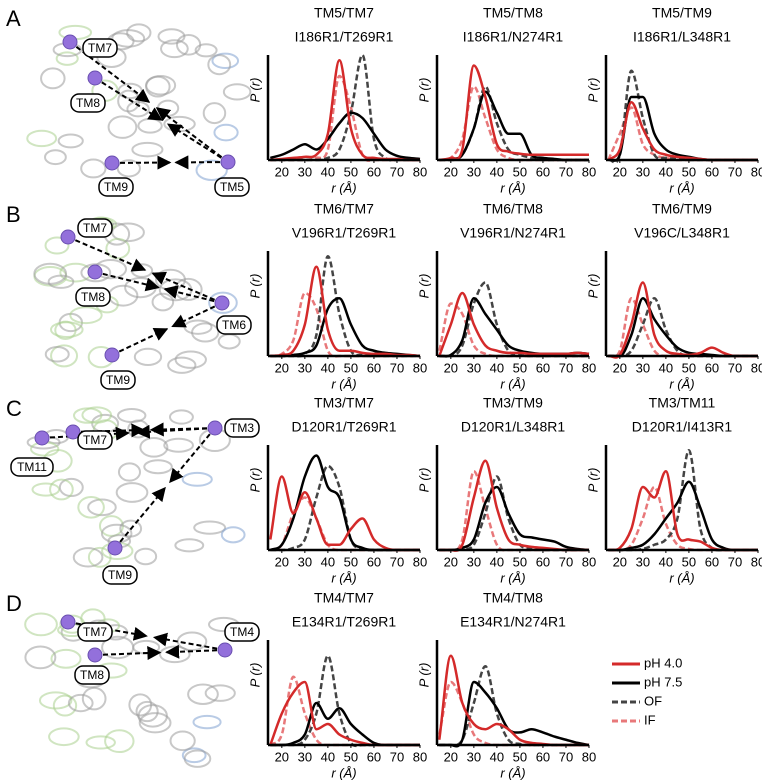 The image size is (762, 783). Describe the element at coordinates (13, 214) in the screenshot. I see `panel-letter: B` at that location.